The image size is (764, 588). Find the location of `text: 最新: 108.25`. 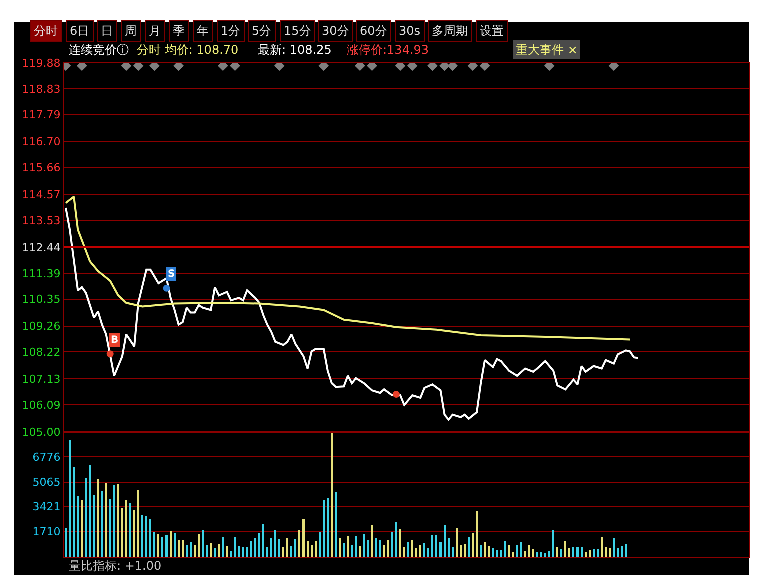

text: 最新: 108.25 is located at coordinates (295, 50).